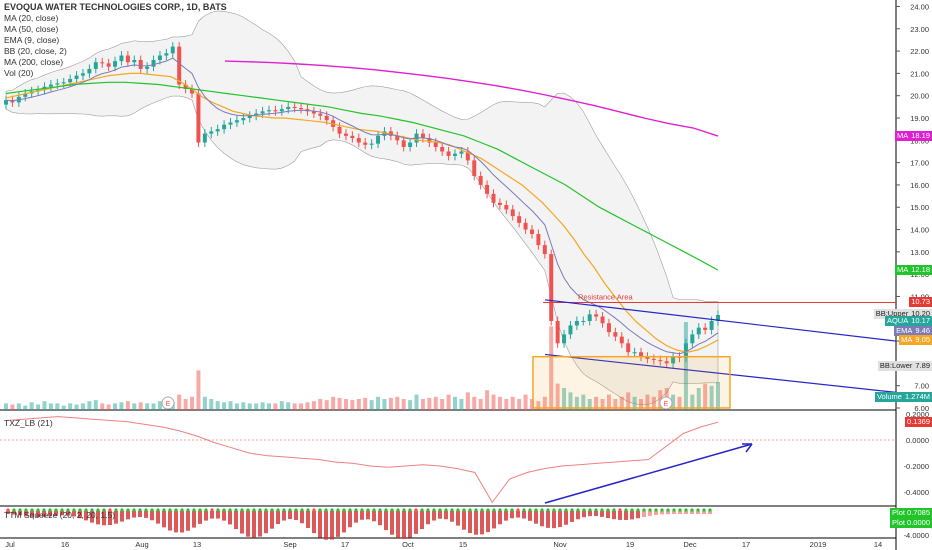  Describe the element at coordinates (919, 118) in the screenshot. I see `y-tick-label: 19.00` at that location.